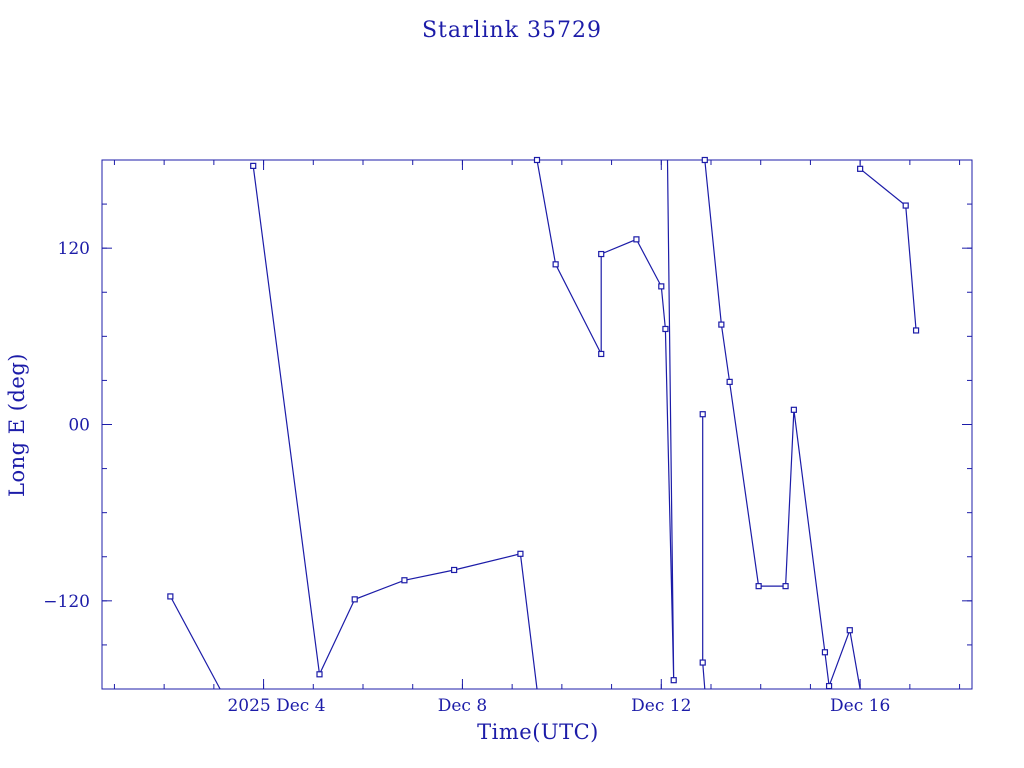 This screenshot has width=1024, height=768. I want to click on x-axis-label: Time(UTC), so click(538, 732).